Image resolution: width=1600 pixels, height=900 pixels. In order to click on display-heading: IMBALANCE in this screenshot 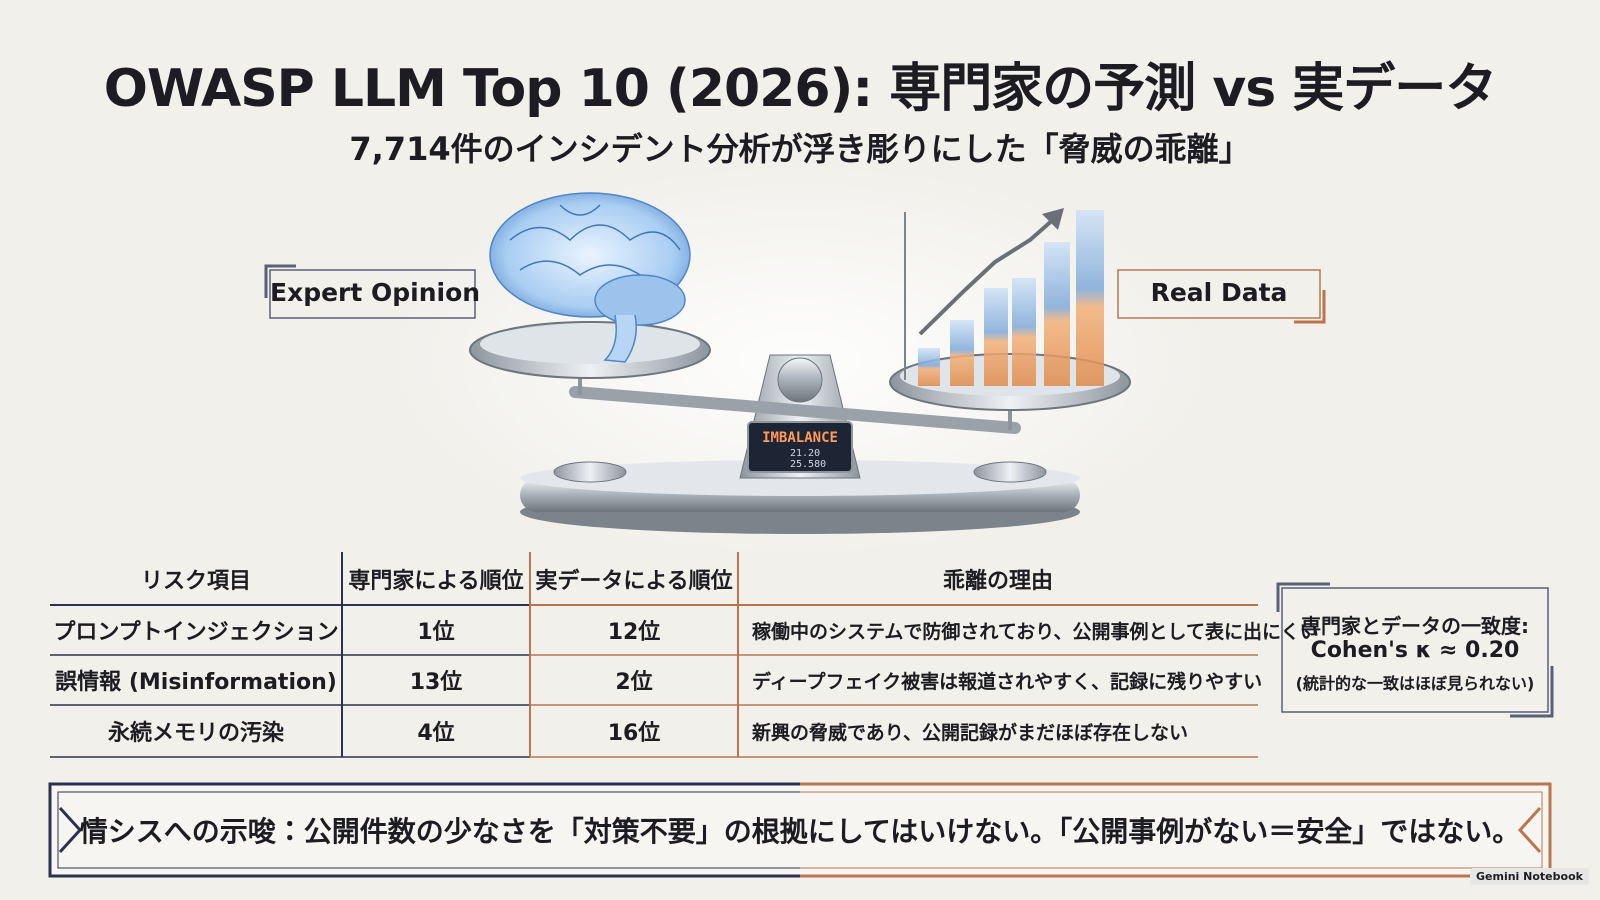, I will do `click(800, 438)`.